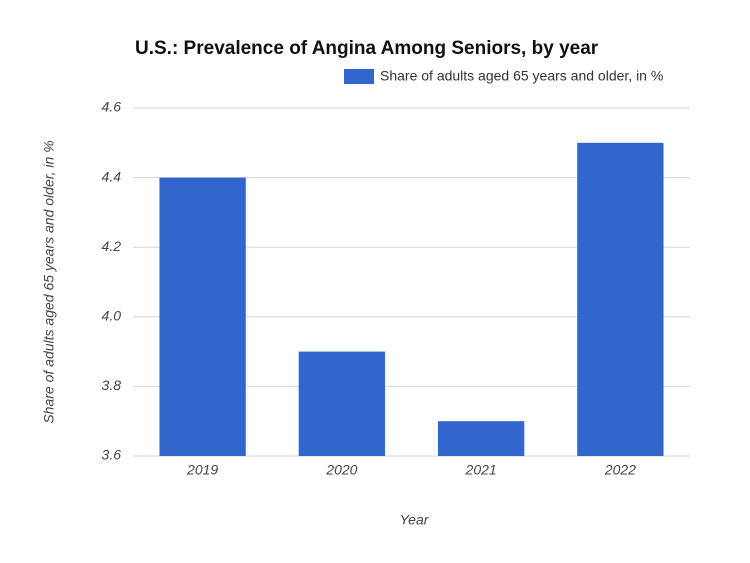 The height and width of the screenshot is (563, 750). Describe the element at coordinates (620, 470) in the screenshot. I see `x-tick-label: 2022` at that location.